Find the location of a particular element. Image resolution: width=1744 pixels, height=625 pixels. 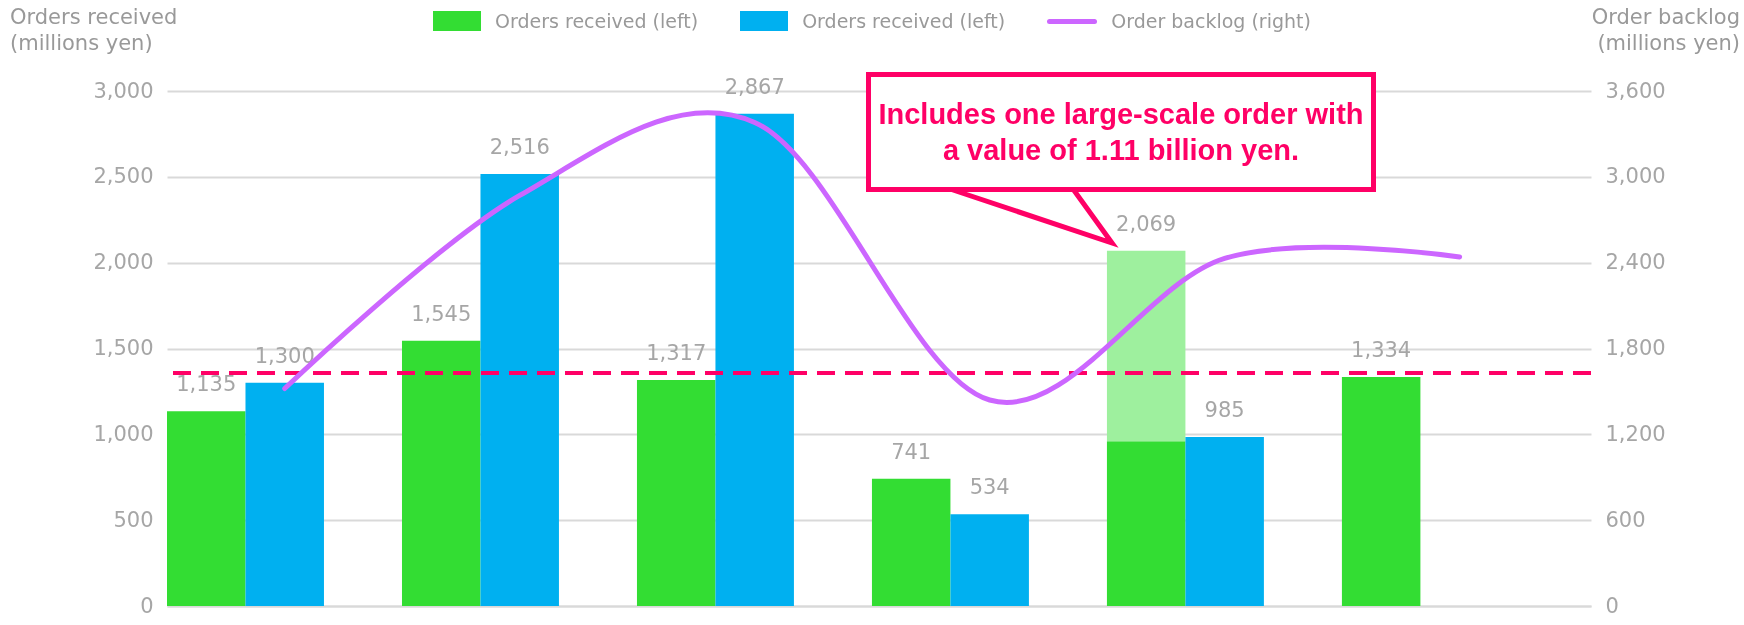

data-label: 2,069 is located at coordinates (1146, 223).